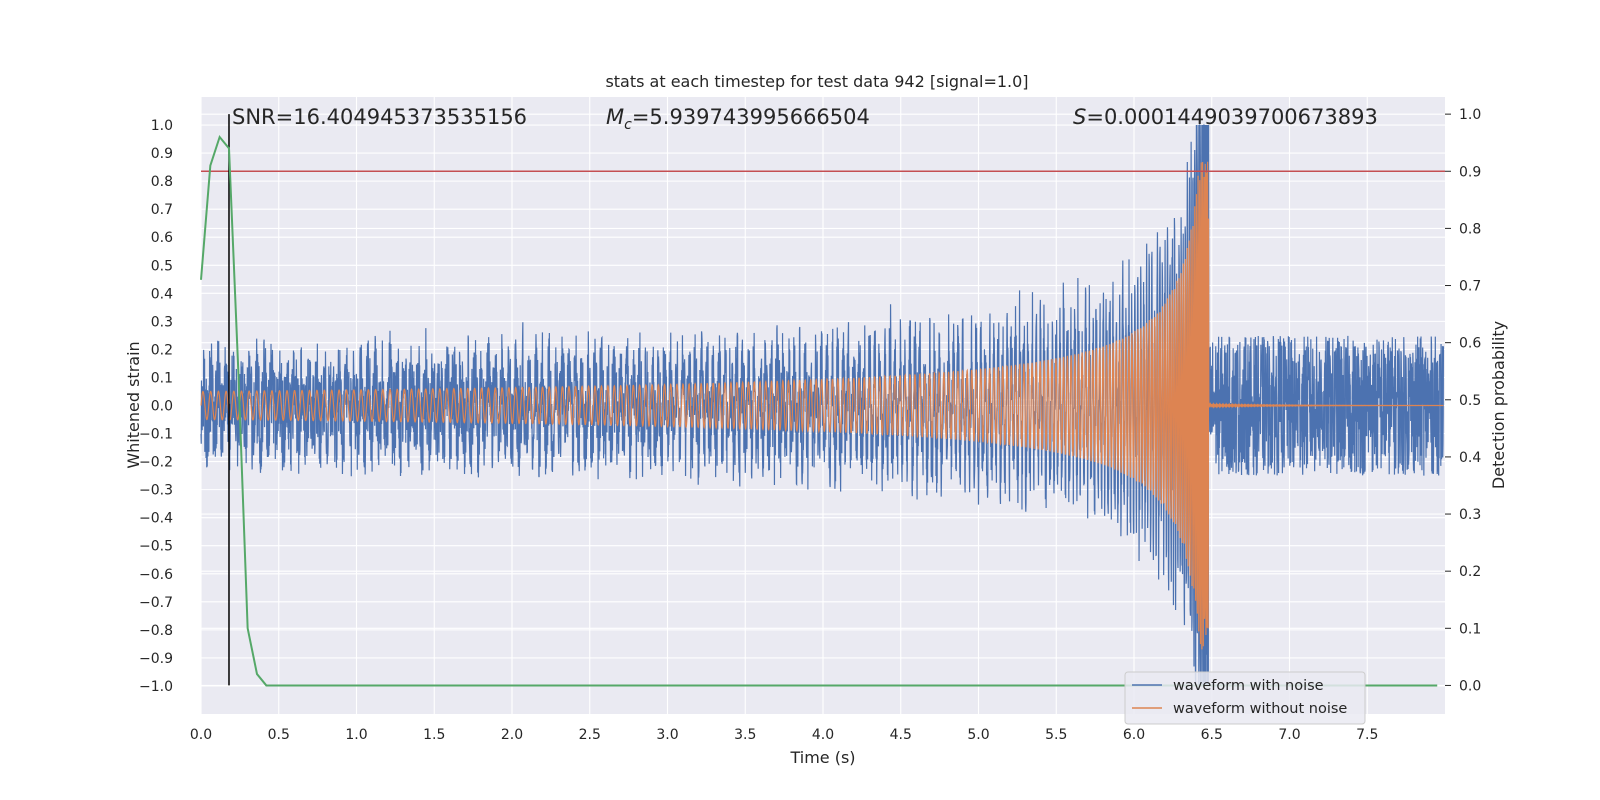  What do you see at coordinates (751, 117) in the screenshot?
I see `chirp-mass-value: =5.939743995666504` at bounding box center [751, 117].